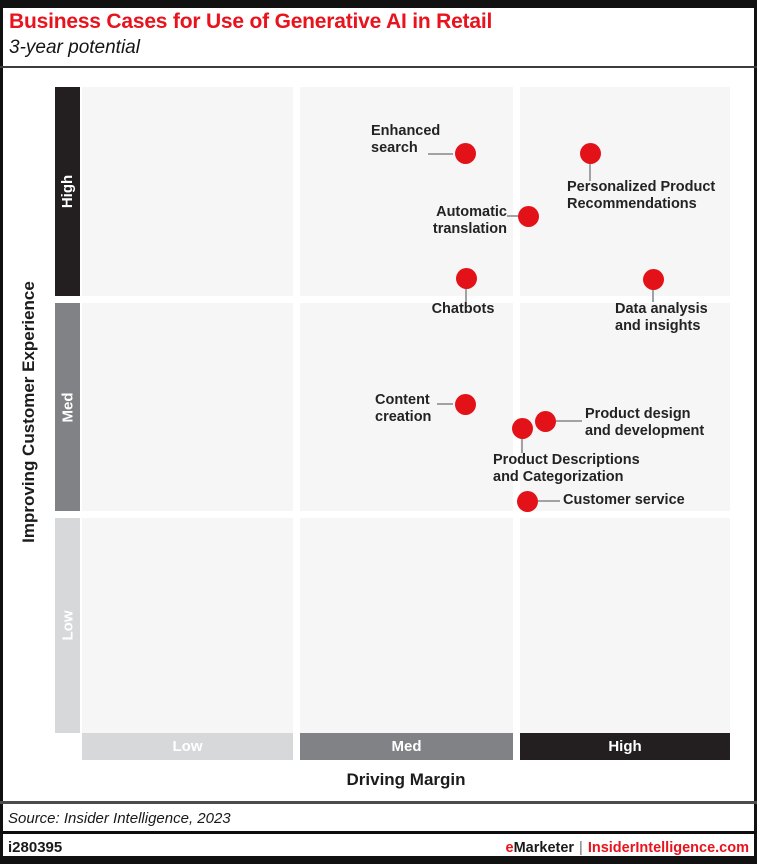 The height and width of the screenshot is (864, 757). Describe the element at coordinates (590, 153) in the screenshot. I see `data-point-dot-personalized-product-recommendations` at that location.